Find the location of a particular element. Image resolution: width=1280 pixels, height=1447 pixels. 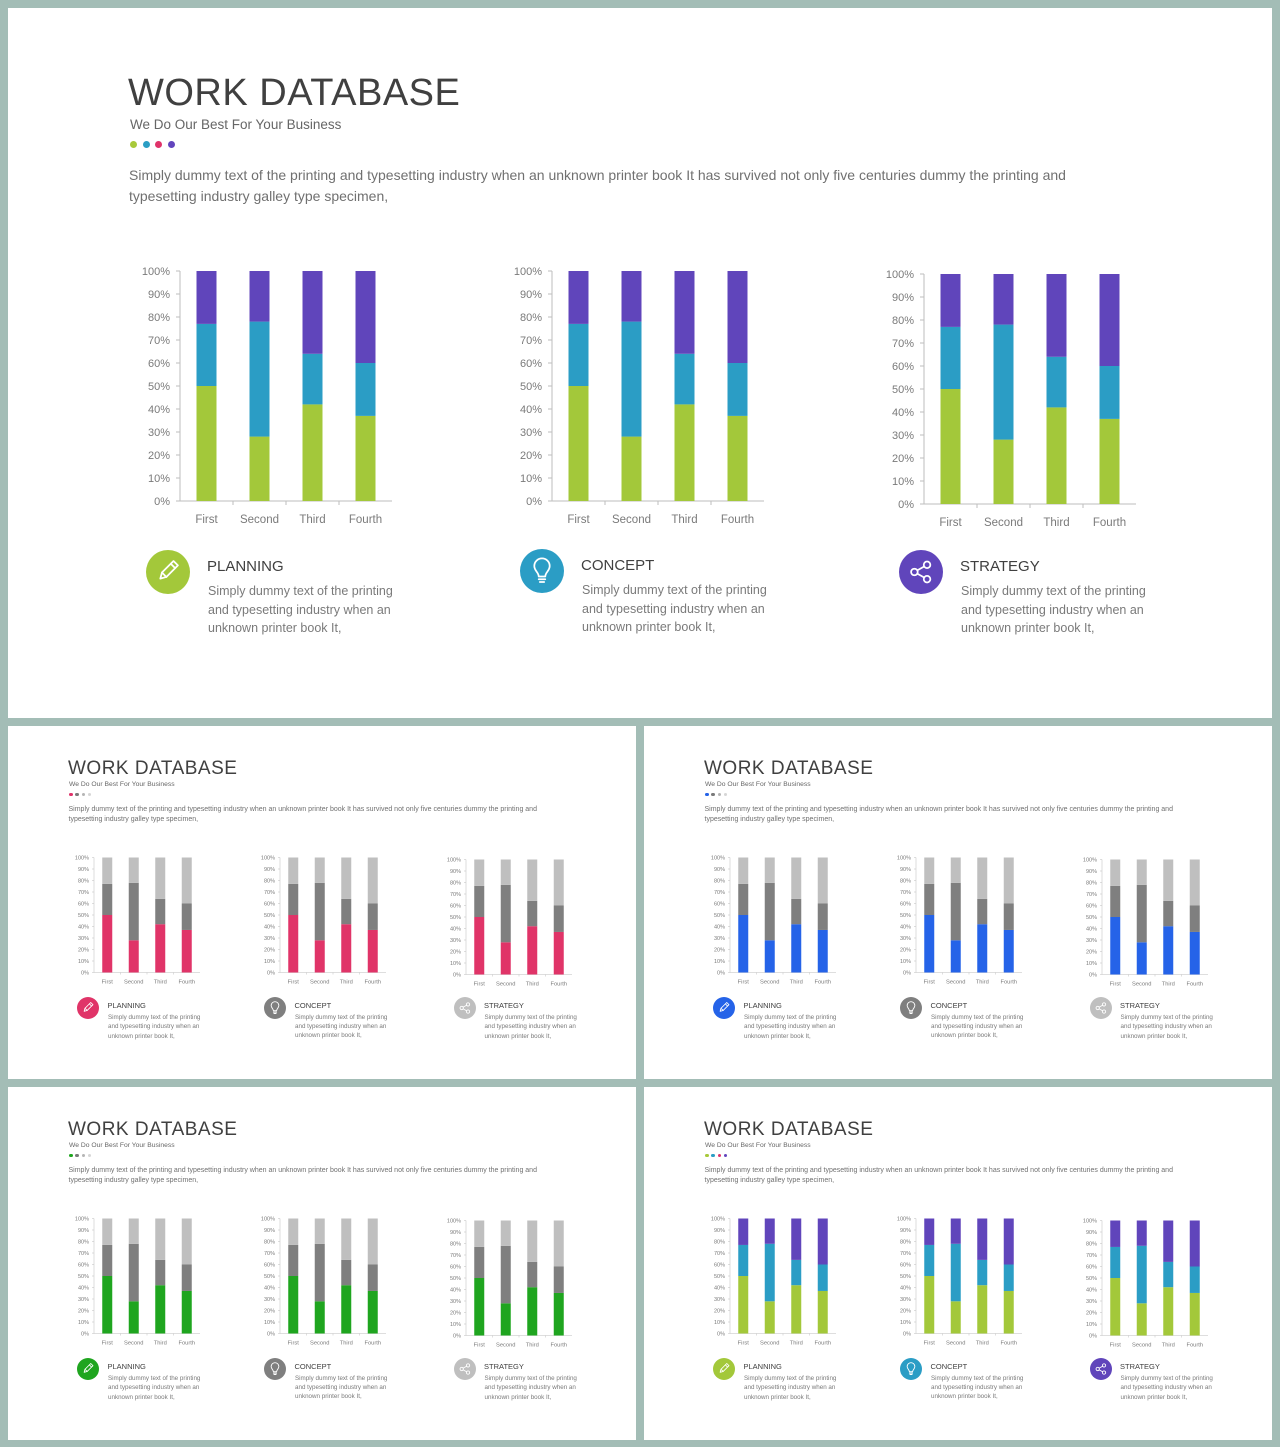

feature-title: STRATEGY is located at coordinates (1000, 566).